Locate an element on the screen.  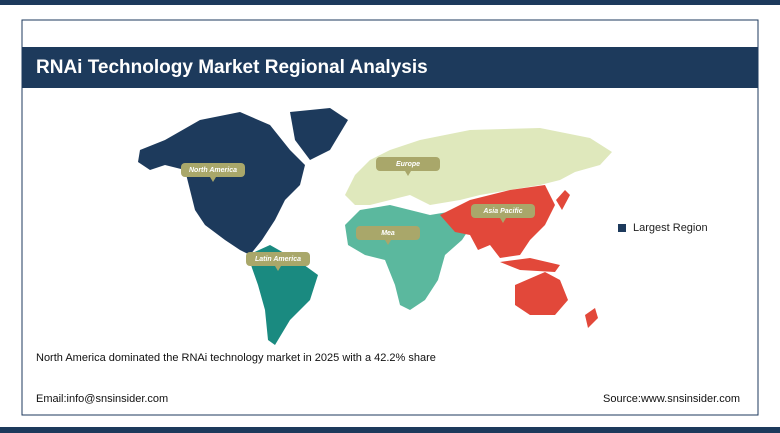
asia-pacific is located at coordinates (497, 221).